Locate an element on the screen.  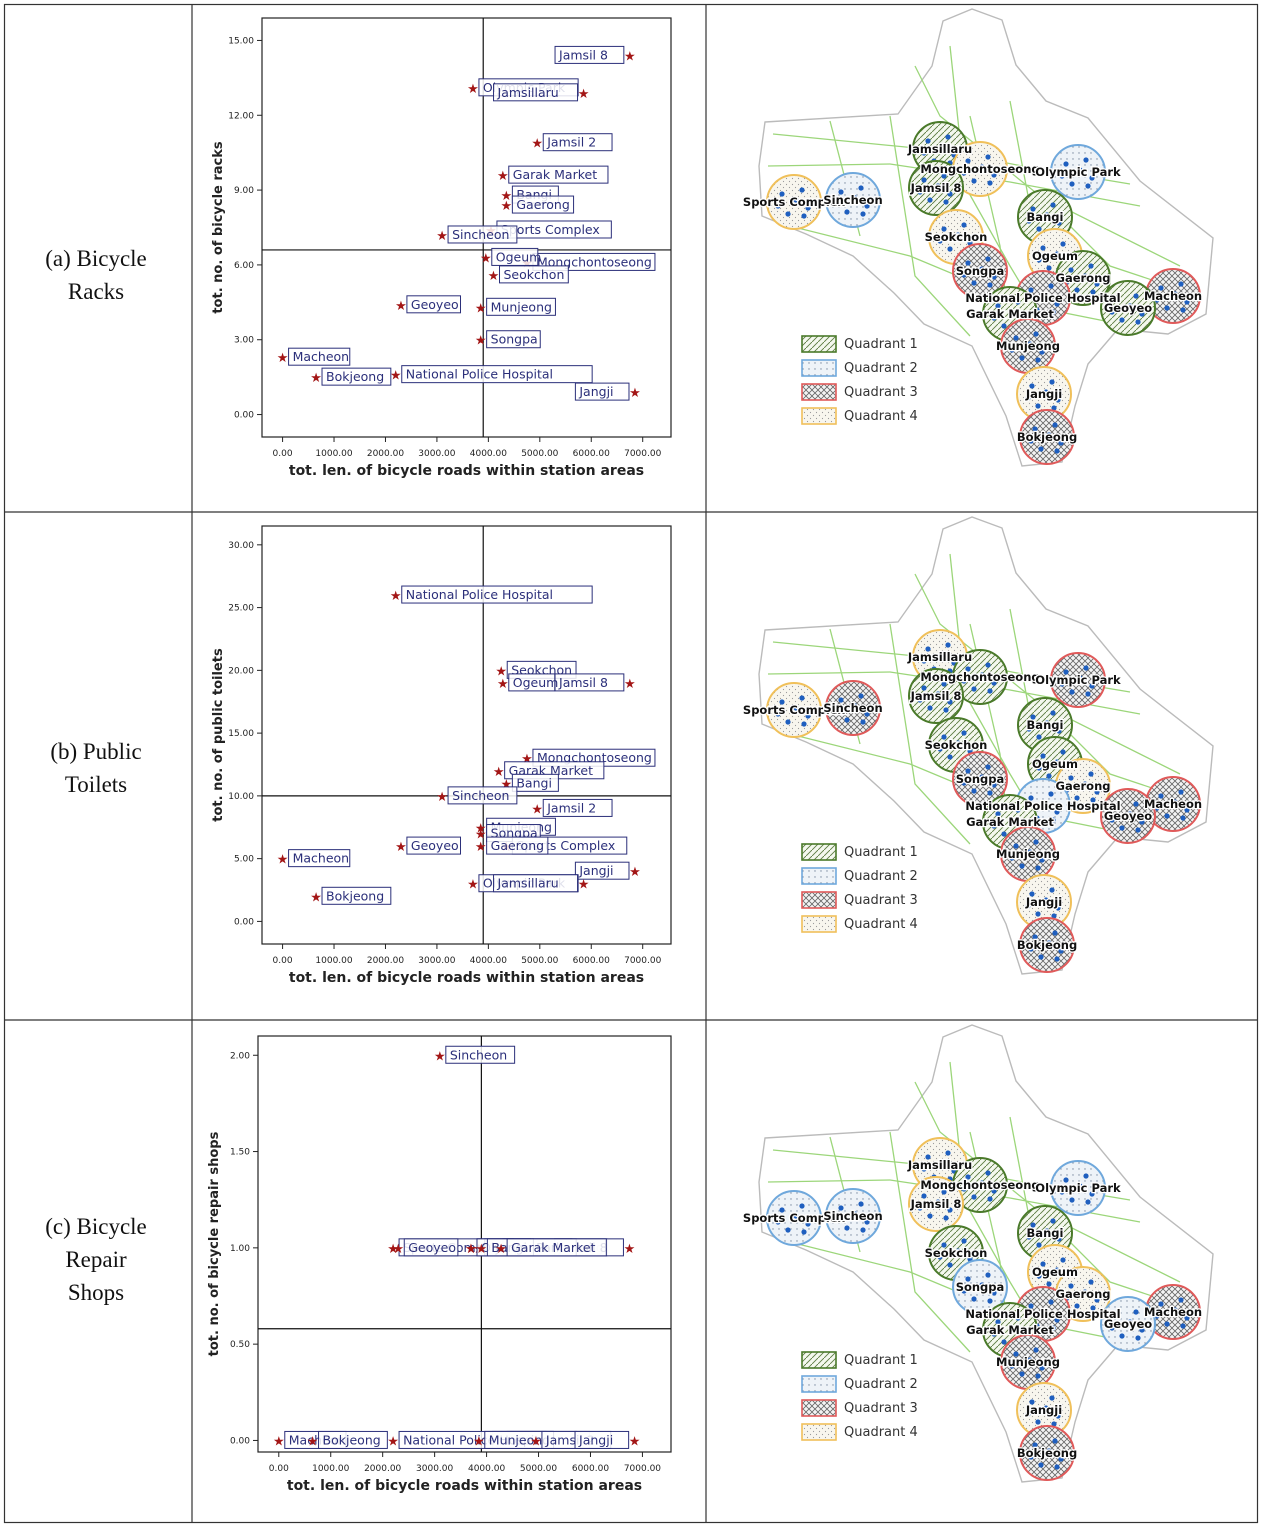
point-munjeong: ★ is located at coordinates (481, 828).